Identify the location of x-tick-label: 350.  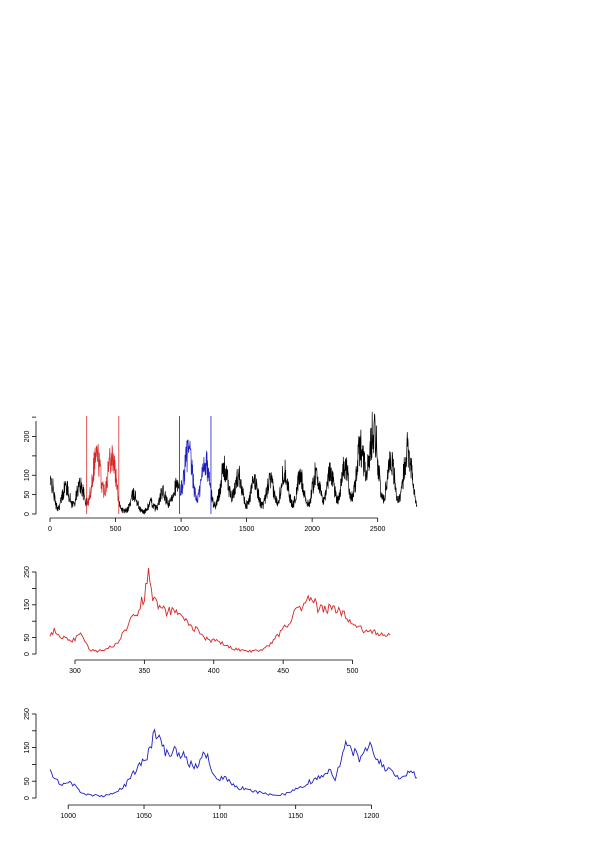
(145, 671).